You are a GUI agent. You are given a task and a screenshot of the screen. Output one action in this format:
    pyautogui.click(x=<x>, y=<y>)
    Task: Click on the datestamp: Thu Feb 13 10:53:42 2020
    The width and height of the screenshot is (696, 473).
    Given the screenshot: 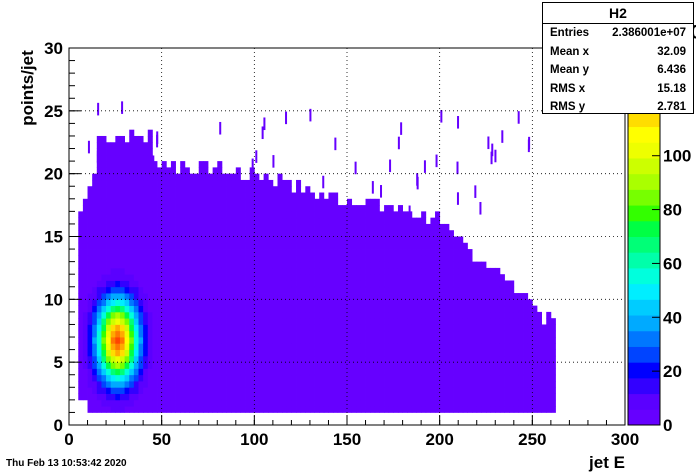 What is the action you would take?
    pyautogui.click(x=66, y=463)
    